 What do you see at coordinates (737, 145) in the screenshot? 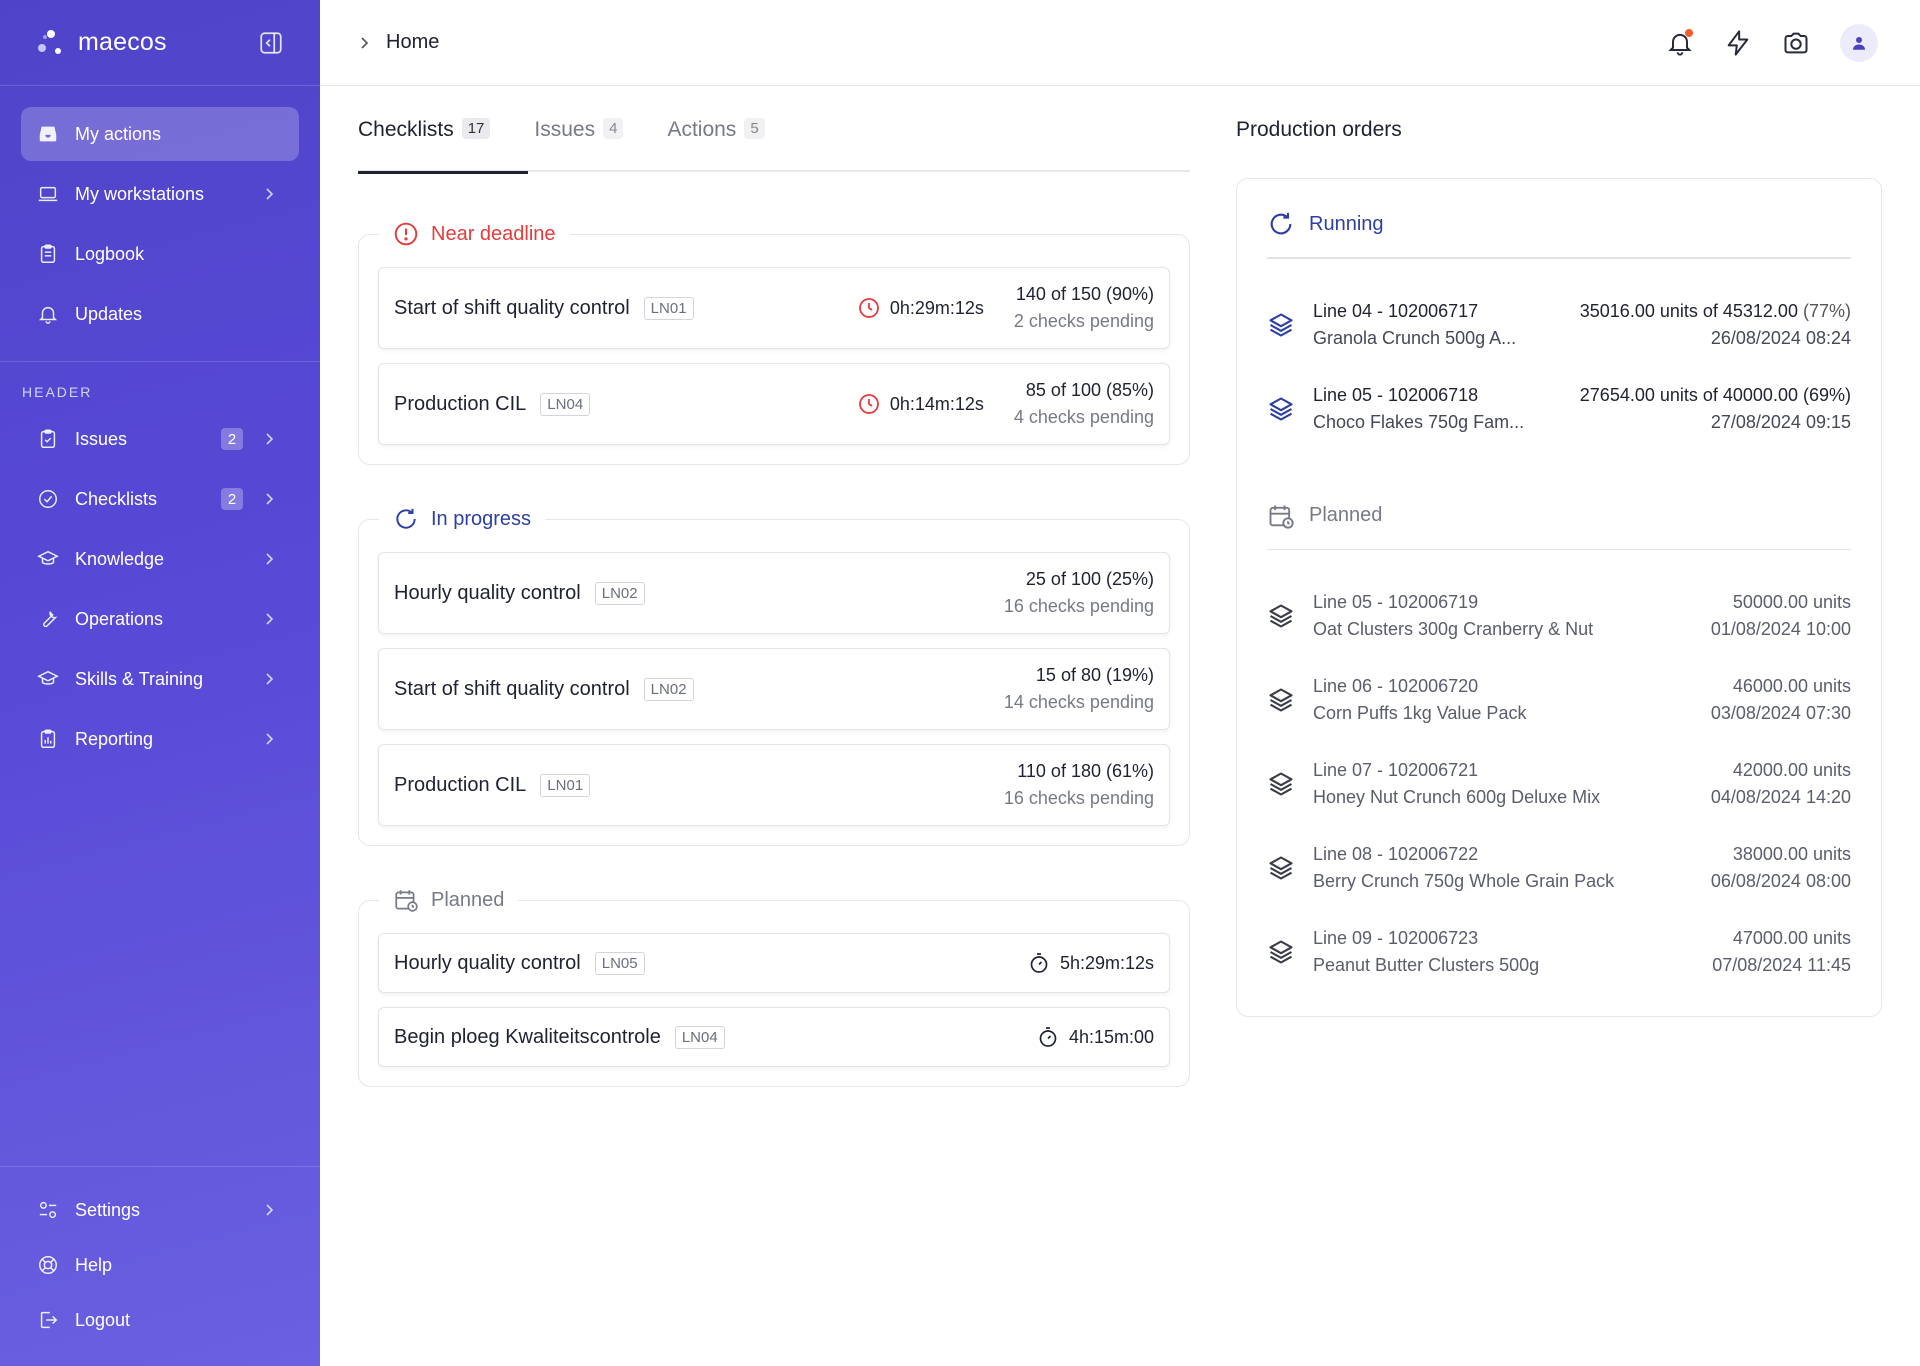
I see `tab-actions: Actions 5` at bounding box center [737, 145].